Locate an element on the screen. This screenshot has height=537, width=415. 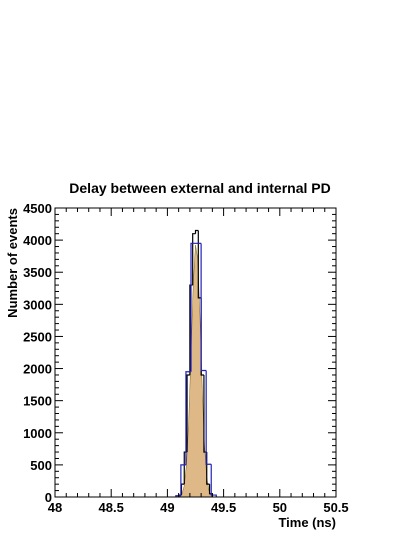
y-tick-label: 500 is located at coordinates (41, 465).